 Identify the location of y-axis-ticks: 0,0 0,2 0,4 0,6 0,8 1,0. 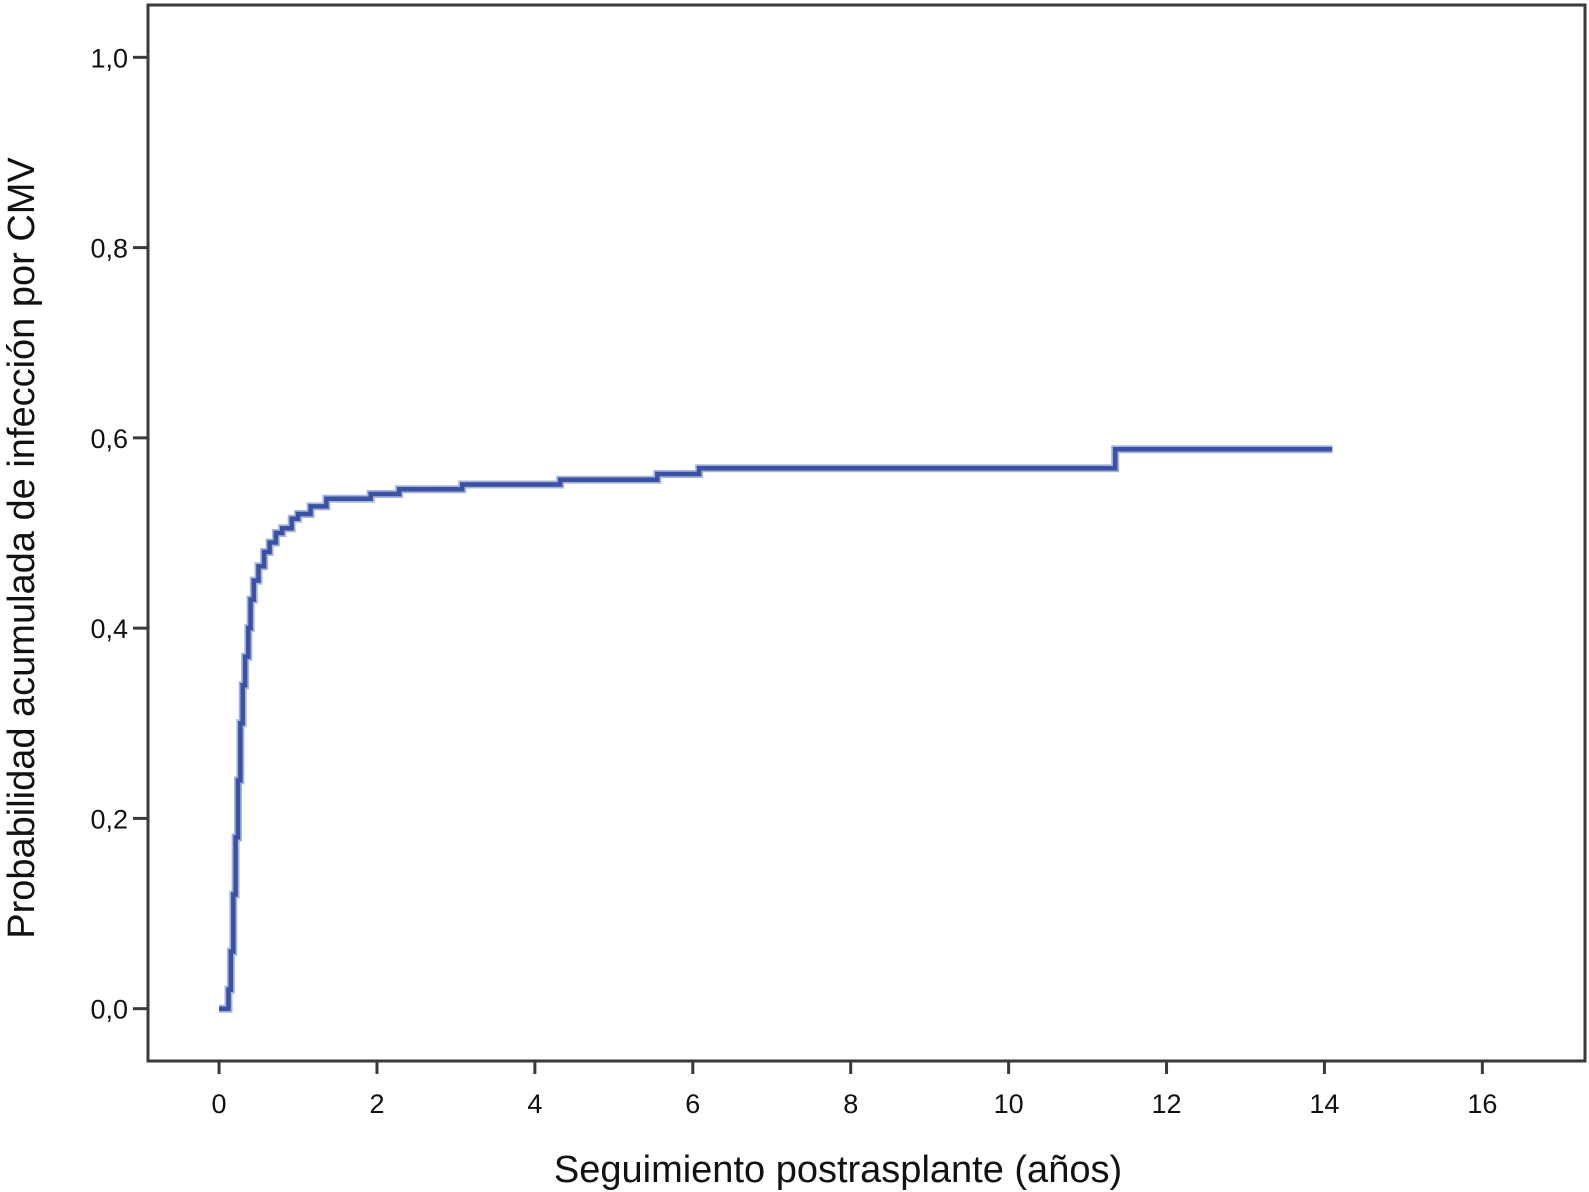
(119, 534).